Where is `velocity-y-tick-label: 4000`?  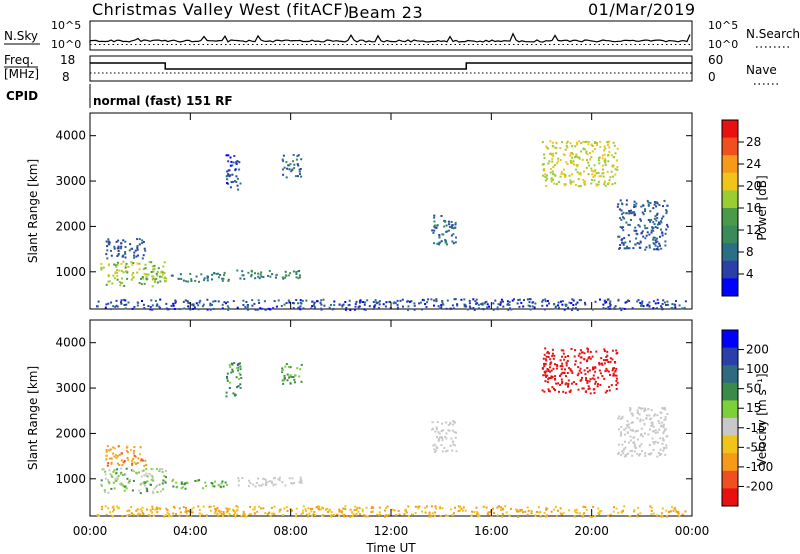 velocity-y-tick-label: 4000 is located at coordinates (70, 343).